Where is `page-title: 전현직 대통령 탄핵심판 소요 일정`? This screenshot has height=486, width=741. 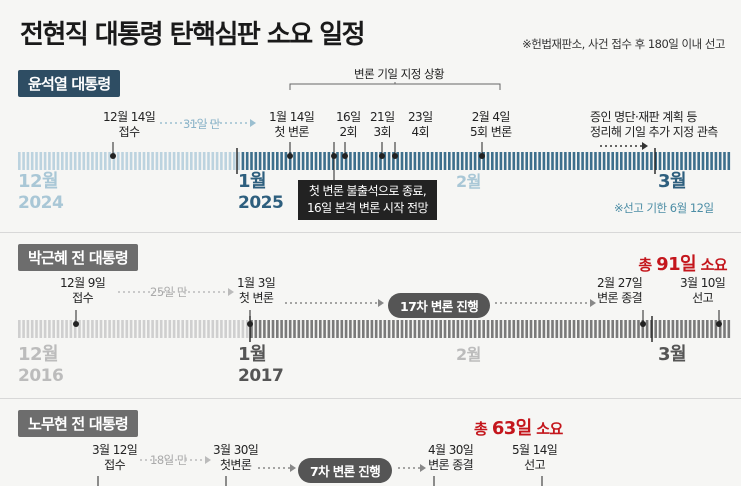
page-title: 전현직 대통령 탄핵심판 소요 일정 is located at coordinates (193, 35).